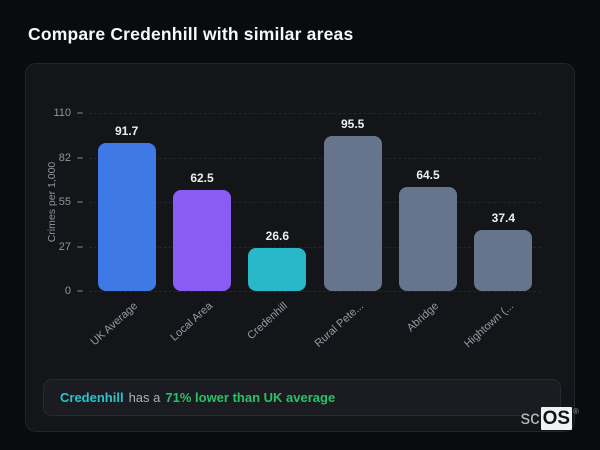 The width and height of the screenshot is (600, 450). Describe the element at coordinates (67, 291) in the screenshot. I see `y-tick-label: 0` at that location.